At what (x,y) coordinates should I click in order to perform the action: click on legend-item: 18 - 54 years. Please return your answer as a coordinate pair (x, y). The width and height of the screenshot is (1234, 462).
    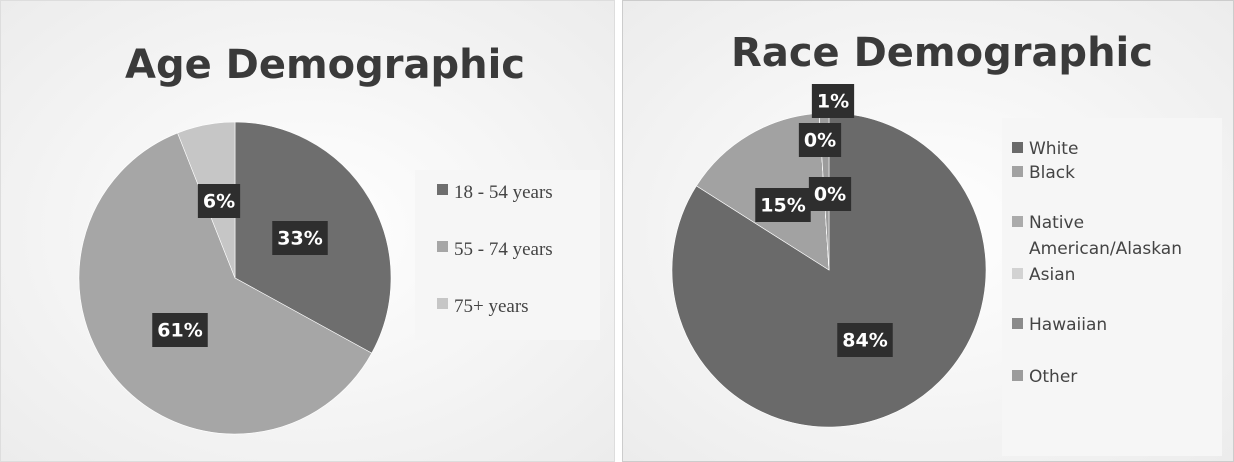
    Looking at the image, I should click on (516, 193).